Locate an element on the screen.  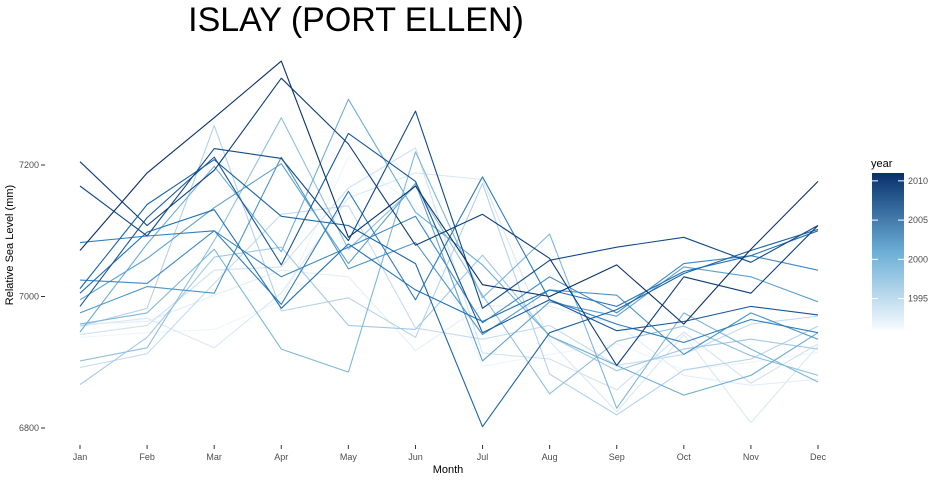
x-tick-label: Nov is located at coordinates (751, 457).